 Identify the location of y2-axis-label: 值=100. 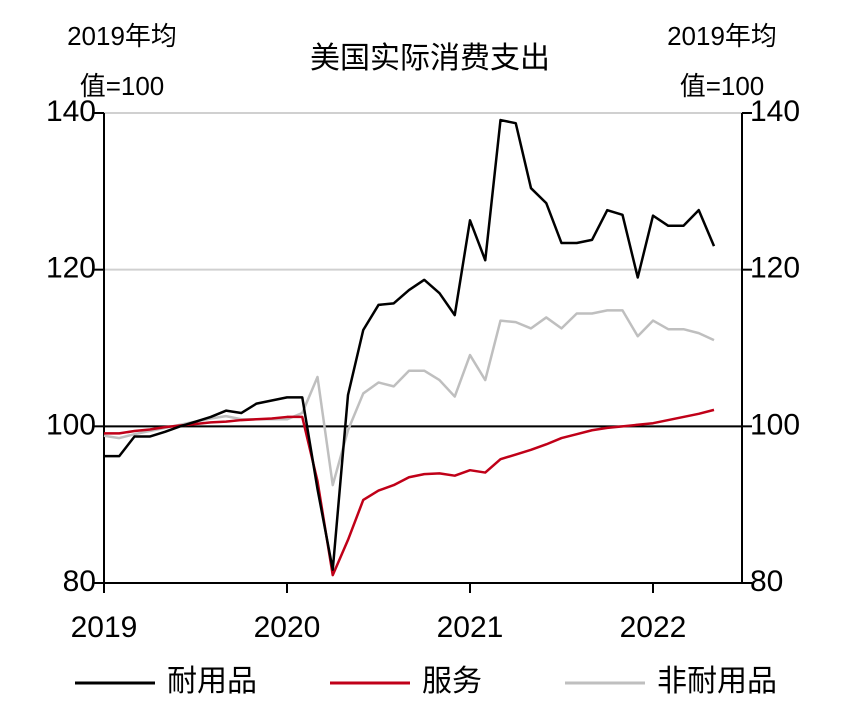
(722, 86).